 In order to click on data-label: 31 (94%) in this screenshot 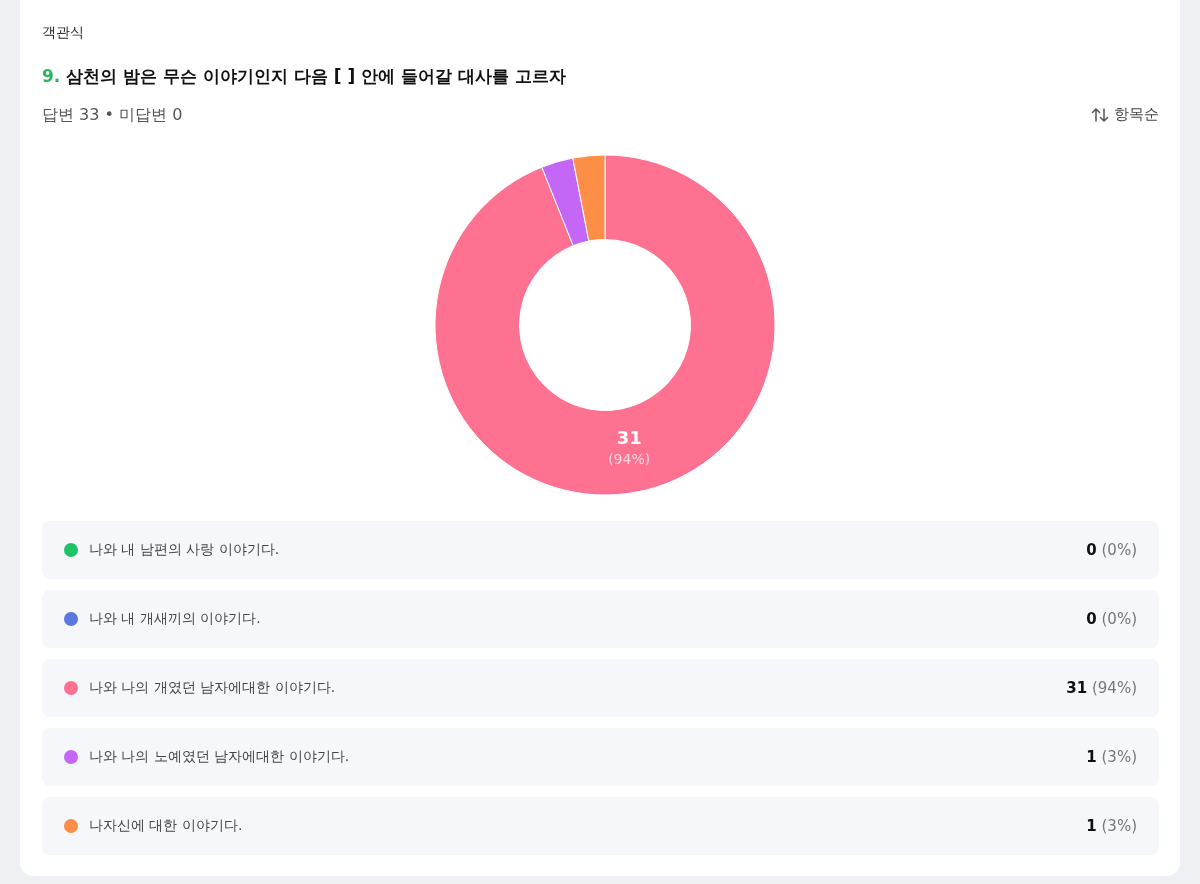, I will do `click(629, 447)`.